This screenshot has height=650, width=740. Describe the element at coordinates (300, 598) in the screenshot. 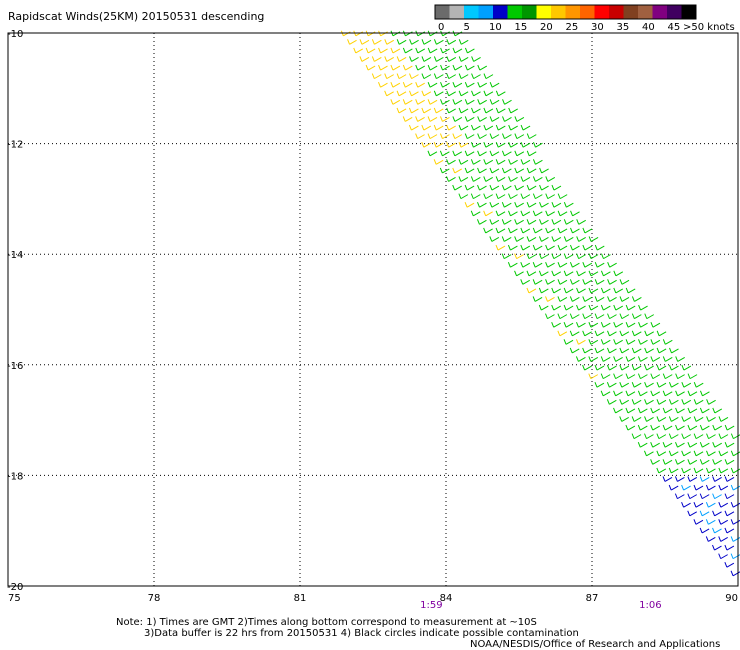

I see `x-tick-label: 81` at that location.